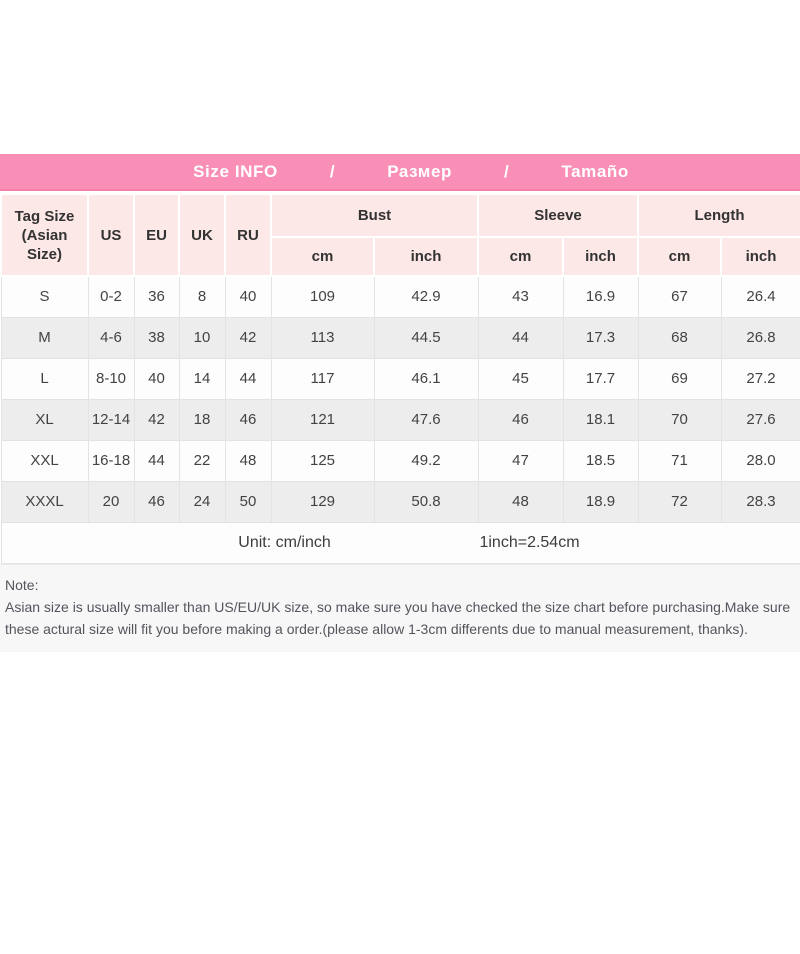 The height and width of the screenshot is (954, 800). I want to click on cell-sleeve-inch: 18.5, so click(600, 460).